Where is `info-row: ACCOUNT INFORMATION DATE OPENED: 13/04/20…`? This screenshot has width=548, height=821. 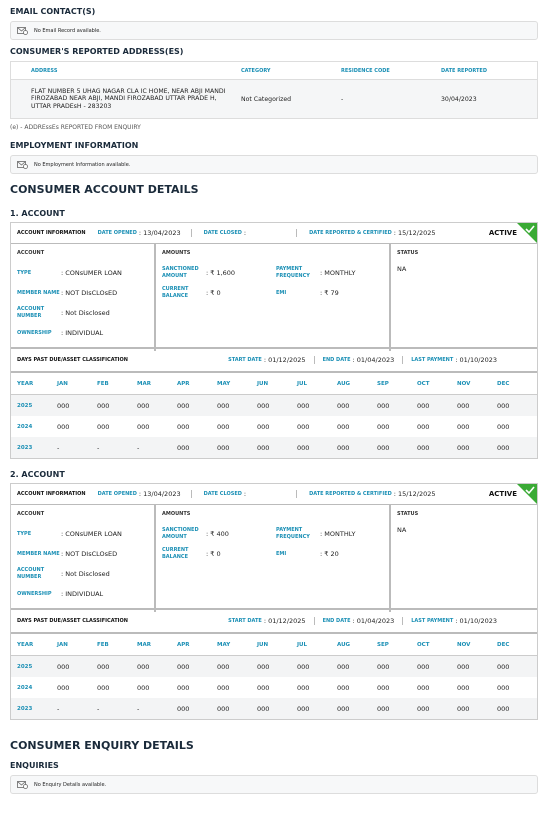 info-row: ACCOUNT INFORMATION DATE OPENED: 13/04/20… is located at coordinates (274, 494).